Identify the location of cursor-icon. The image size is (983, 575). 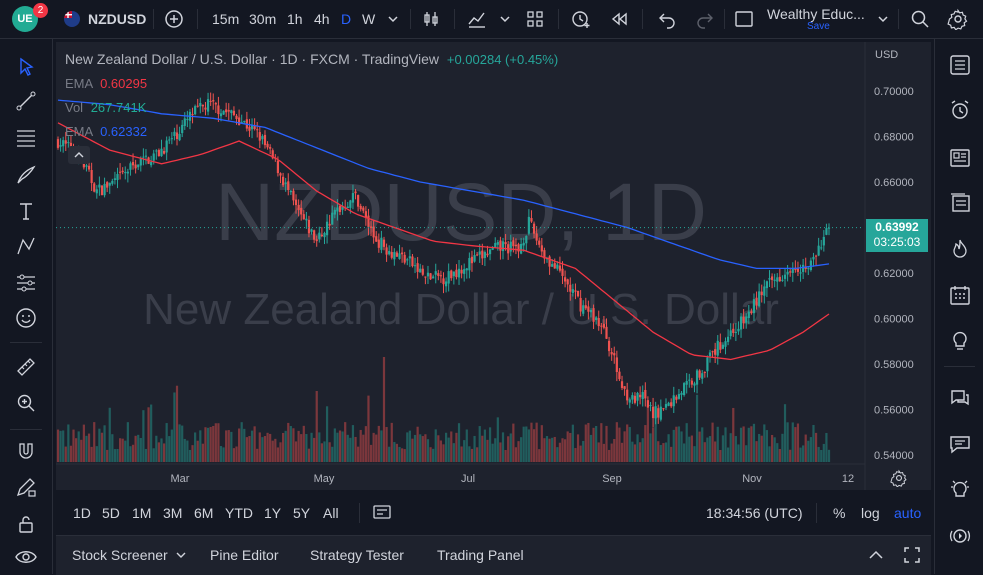
(26, 67).